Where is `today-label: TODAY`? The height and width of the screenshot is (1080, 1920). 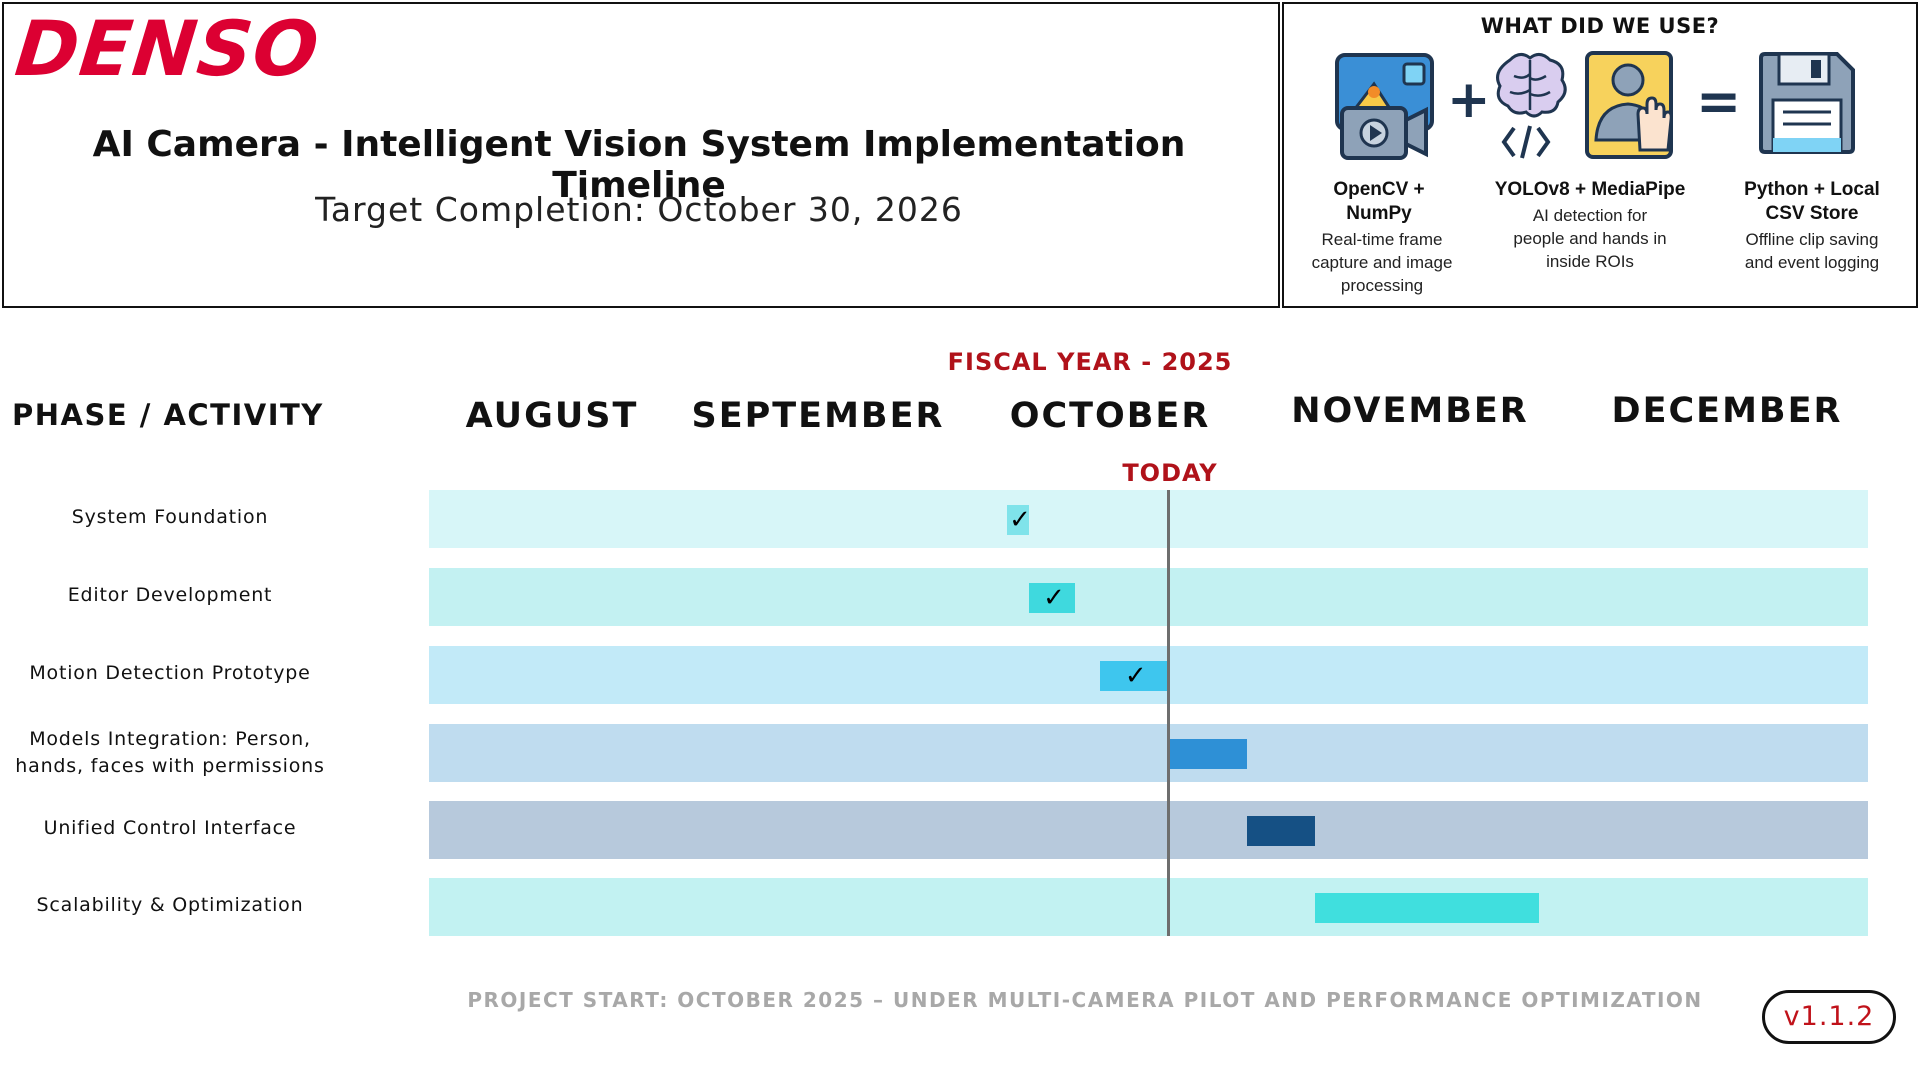 today-label: TODAY is located at coordinates (1170, 473).